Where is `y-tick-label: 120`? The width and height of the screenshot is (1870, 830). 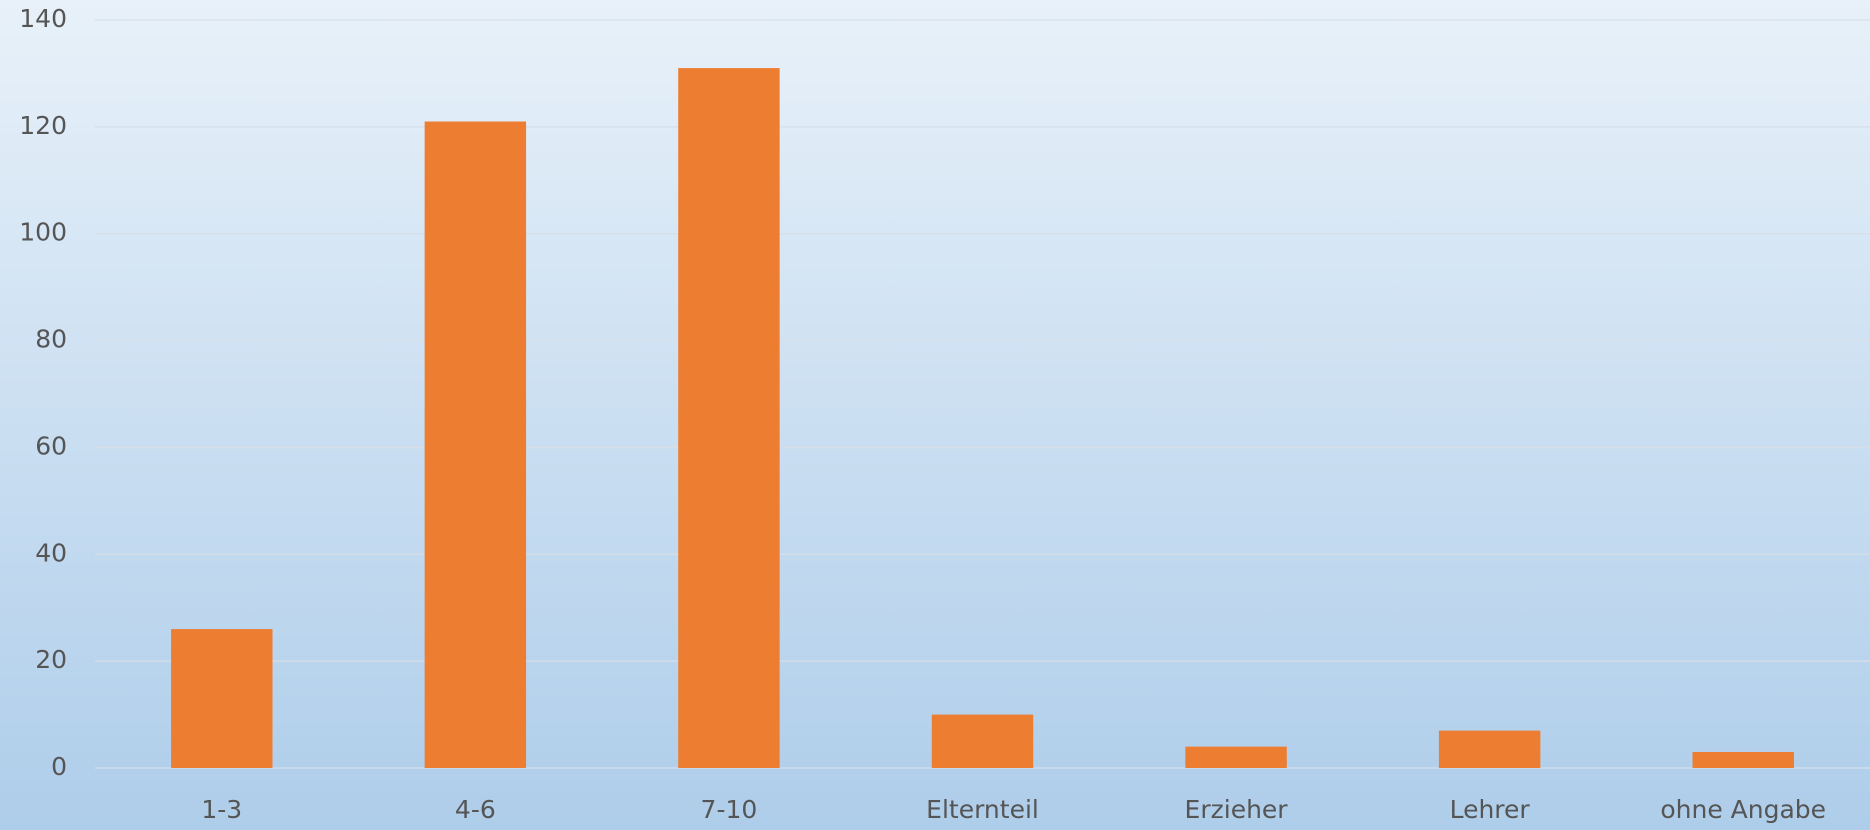 y-tick-label: 120 is located at coordinates (43, 125).